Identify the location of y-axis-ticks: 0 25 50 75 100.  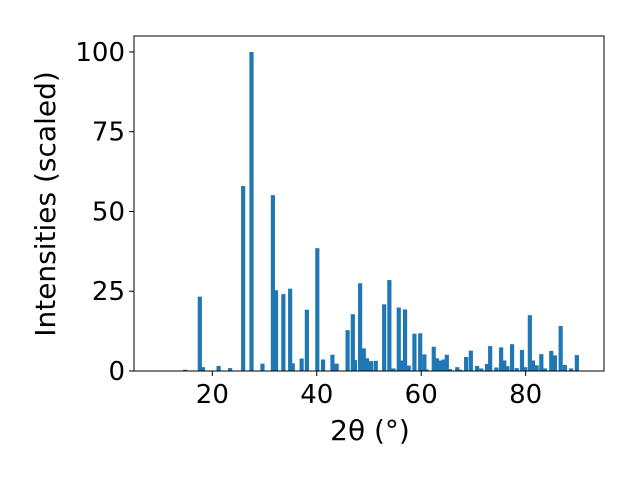
(104, 212).